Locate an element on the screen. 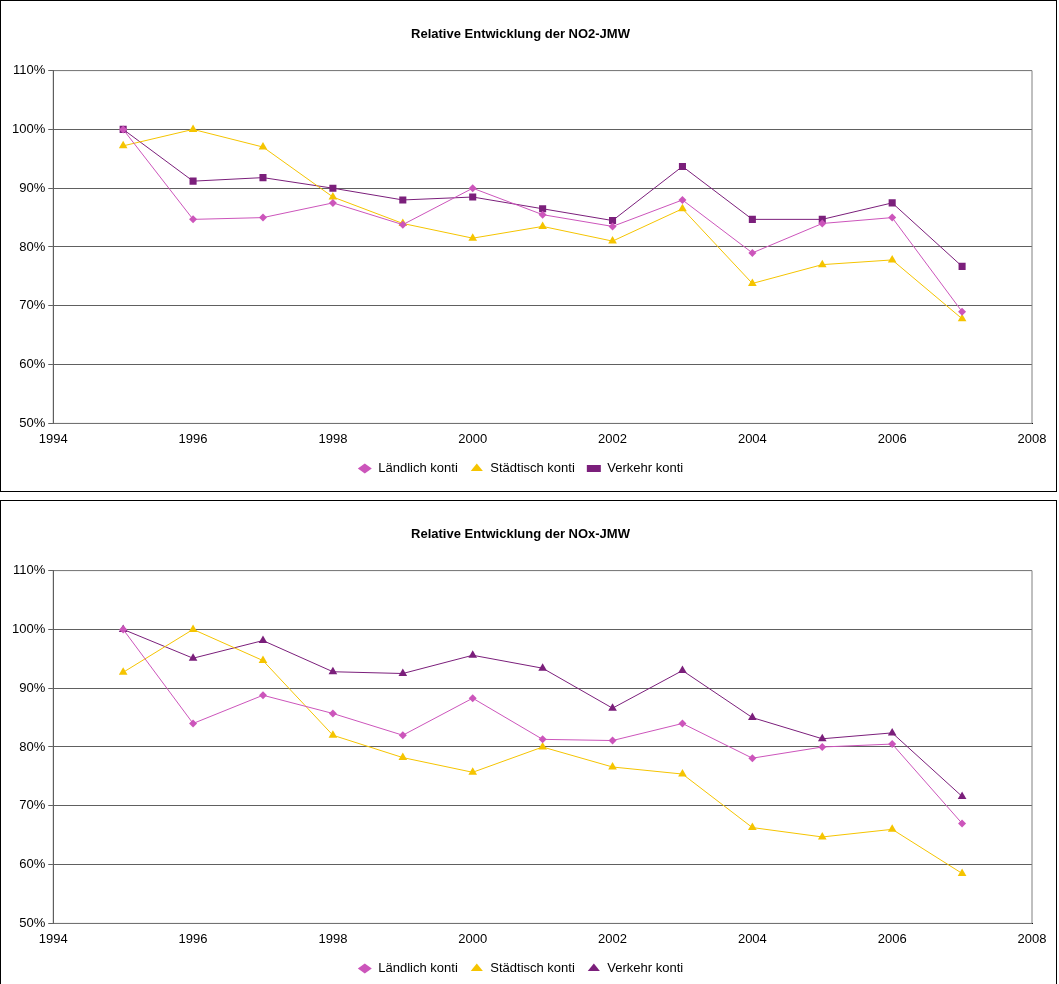 This screenshot has width=1059, height=984. chart-title: Relative Entwicklung der NO2-JMW is located at coordinates (521, 34).